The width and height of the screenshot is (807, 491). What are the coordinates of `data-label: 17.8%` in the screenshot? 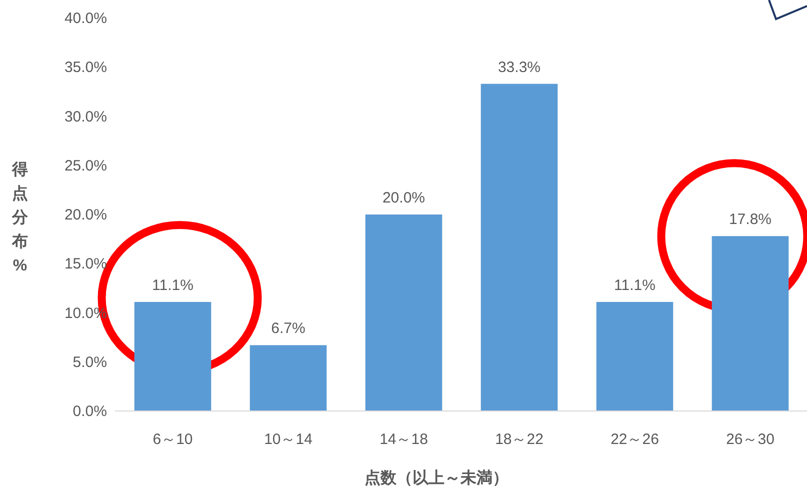 It's located at (750, 219).